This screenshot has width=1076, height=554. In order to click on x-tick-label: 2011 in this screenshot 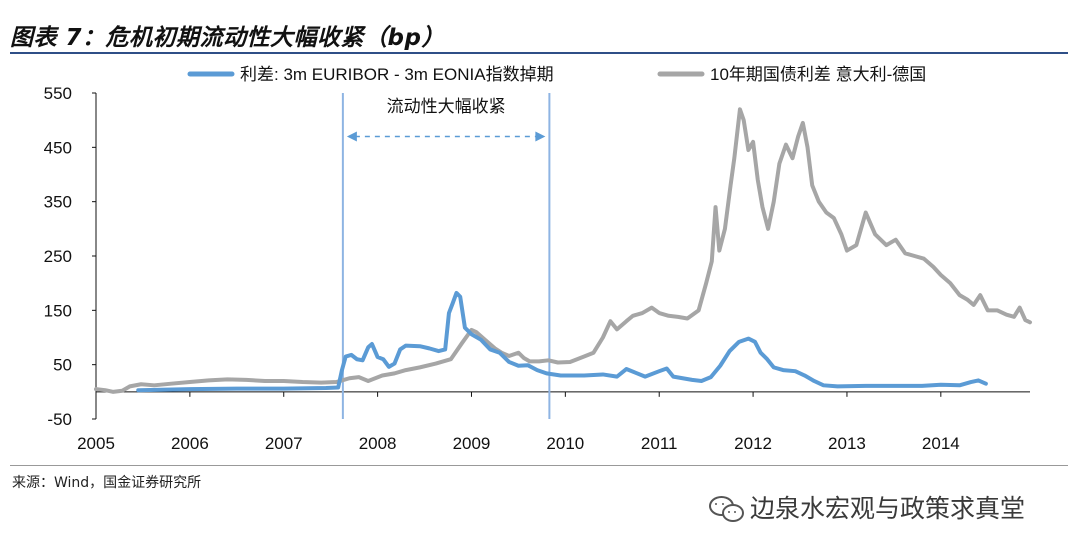, I will do `click(659, 443)`.